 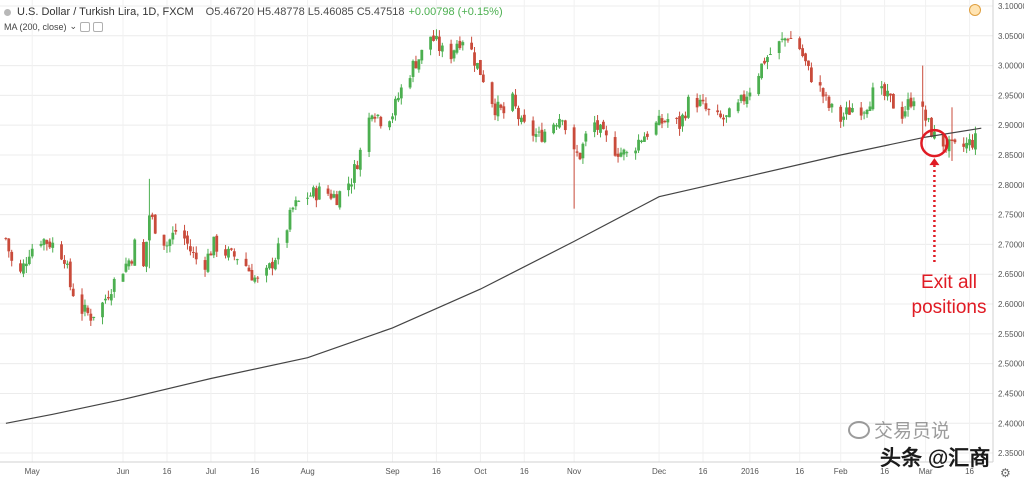 I want to click on x-tick-label: Feb, so click(x=841, y=471).